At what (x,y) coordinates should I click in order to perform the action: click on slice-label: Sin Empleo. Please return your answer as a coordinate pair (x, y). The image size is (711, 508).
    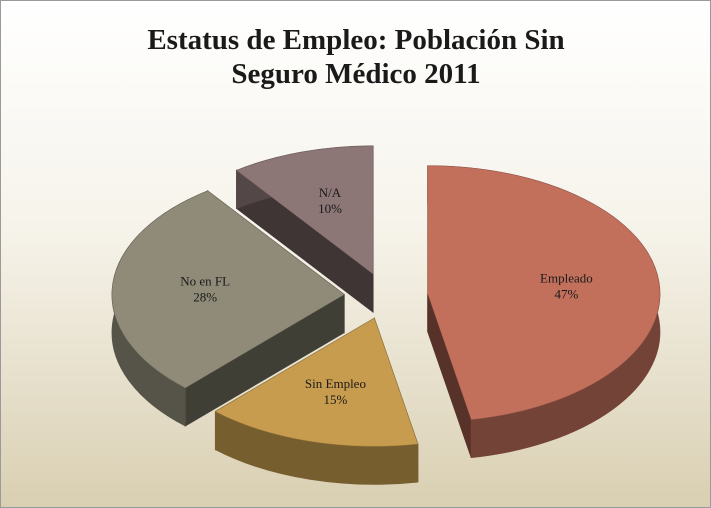
    Looking at the image, I should click on (335, 383).